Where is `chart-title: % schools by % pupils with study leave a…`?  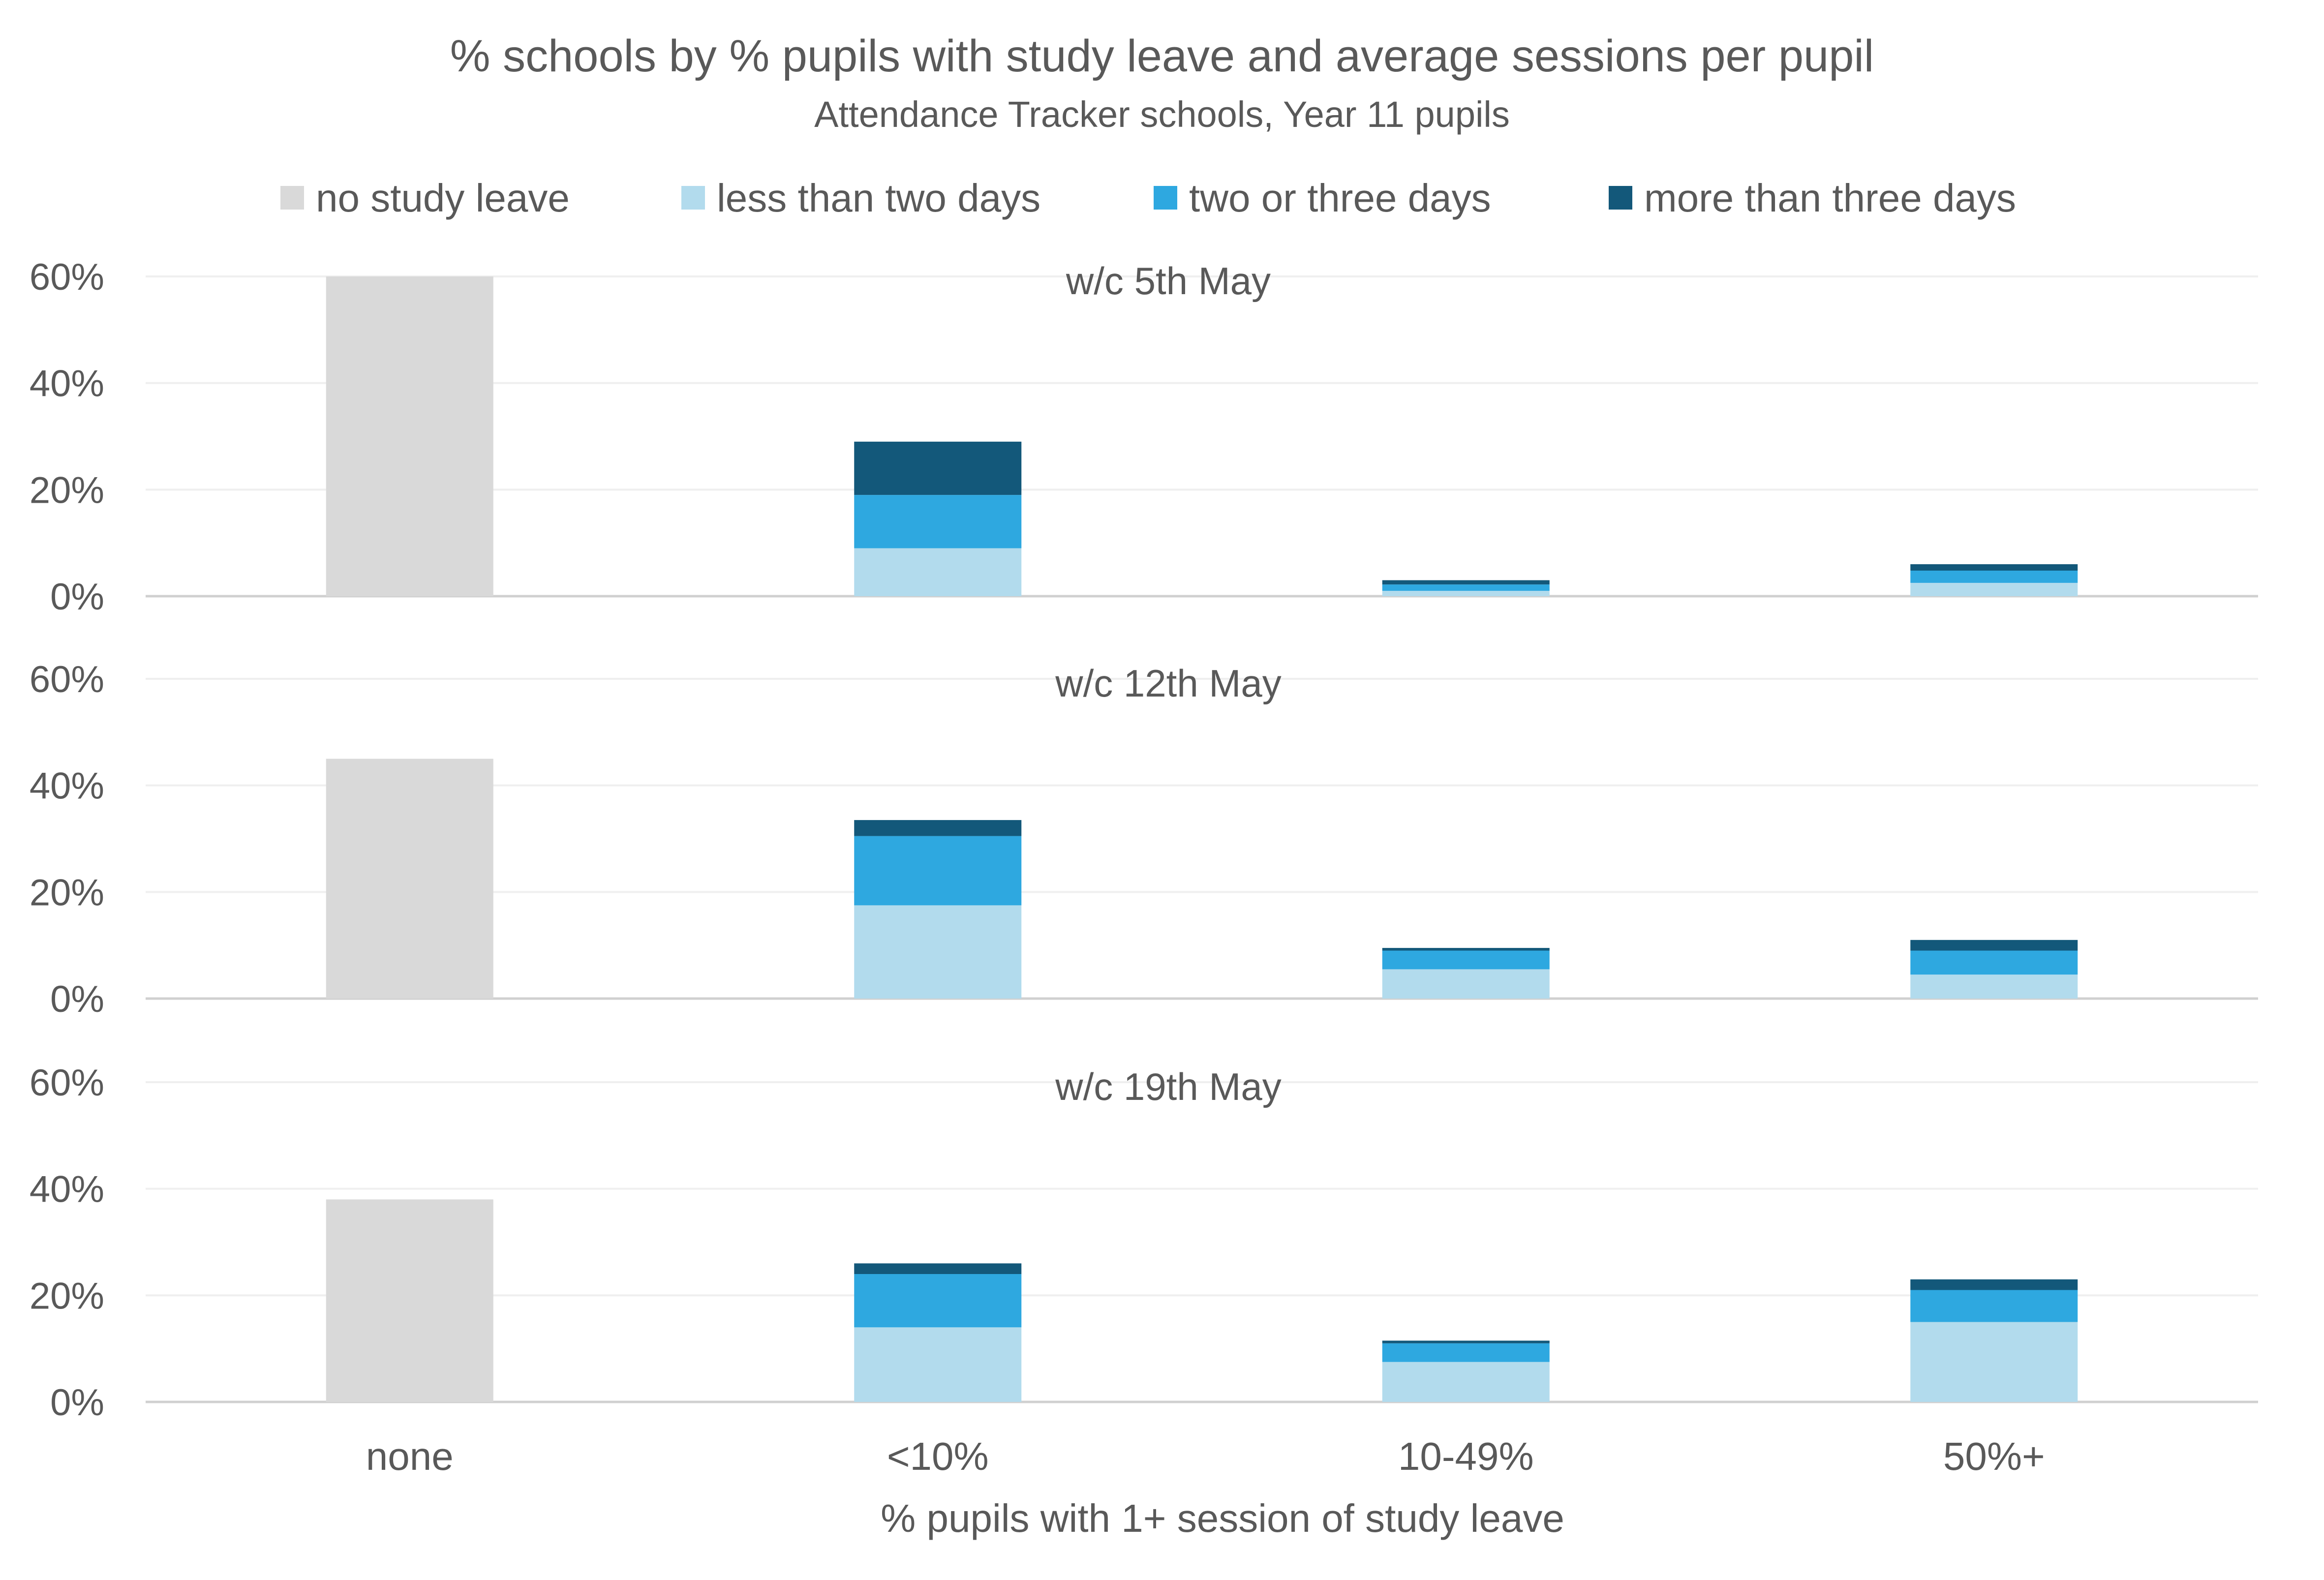
chart-title: % schools by % pupils with study leave a… is located at coordinates (1162, 56).